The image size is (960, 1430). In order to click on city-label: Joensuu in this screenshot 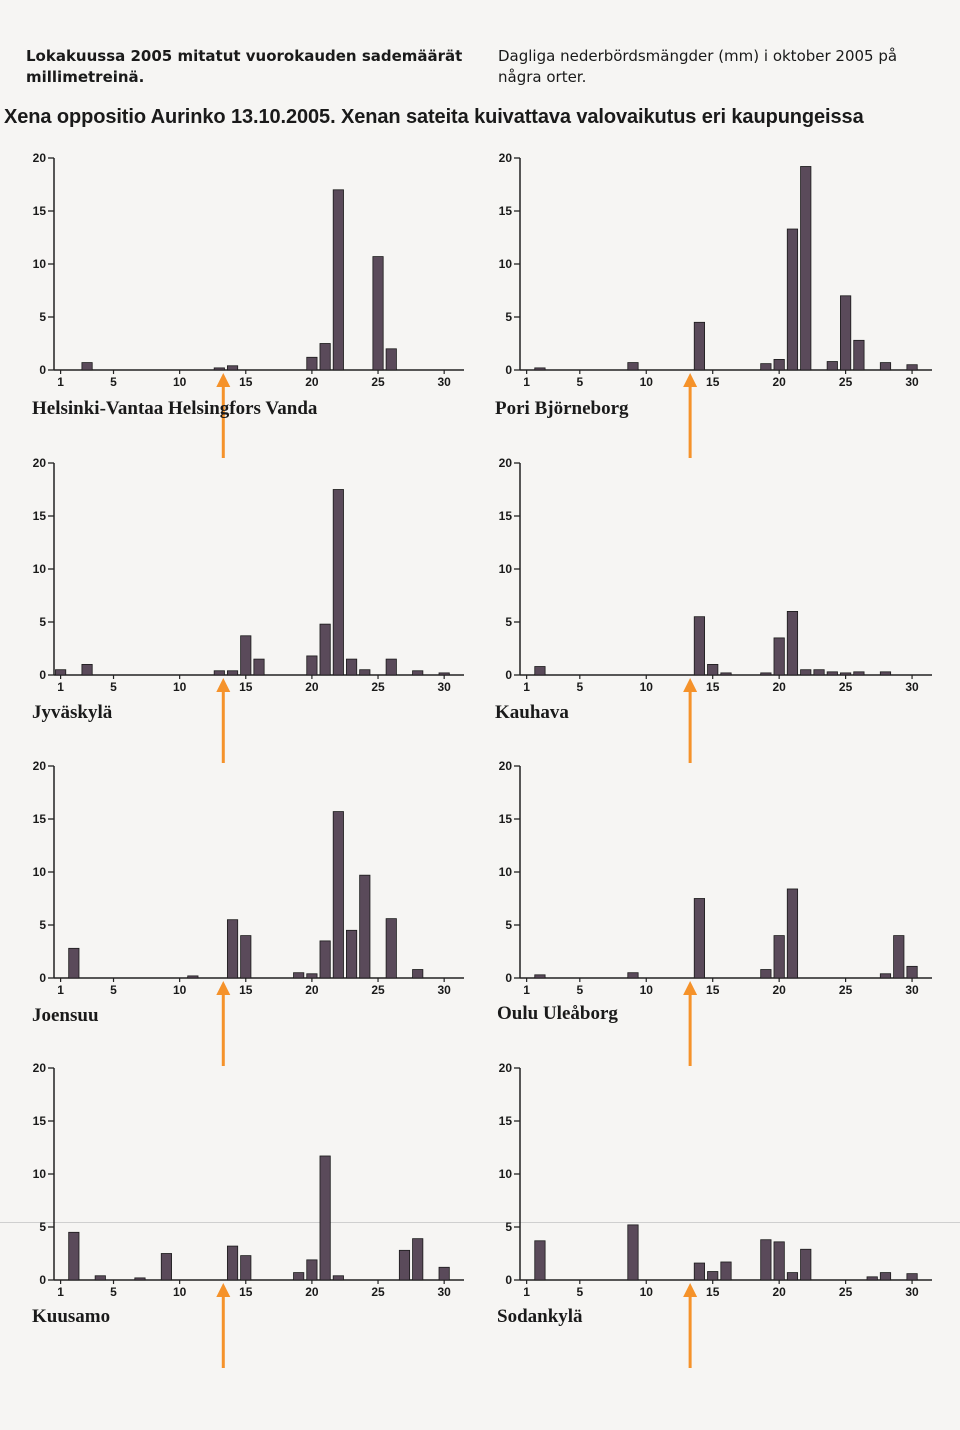, I will do `click(65, 1015)`.